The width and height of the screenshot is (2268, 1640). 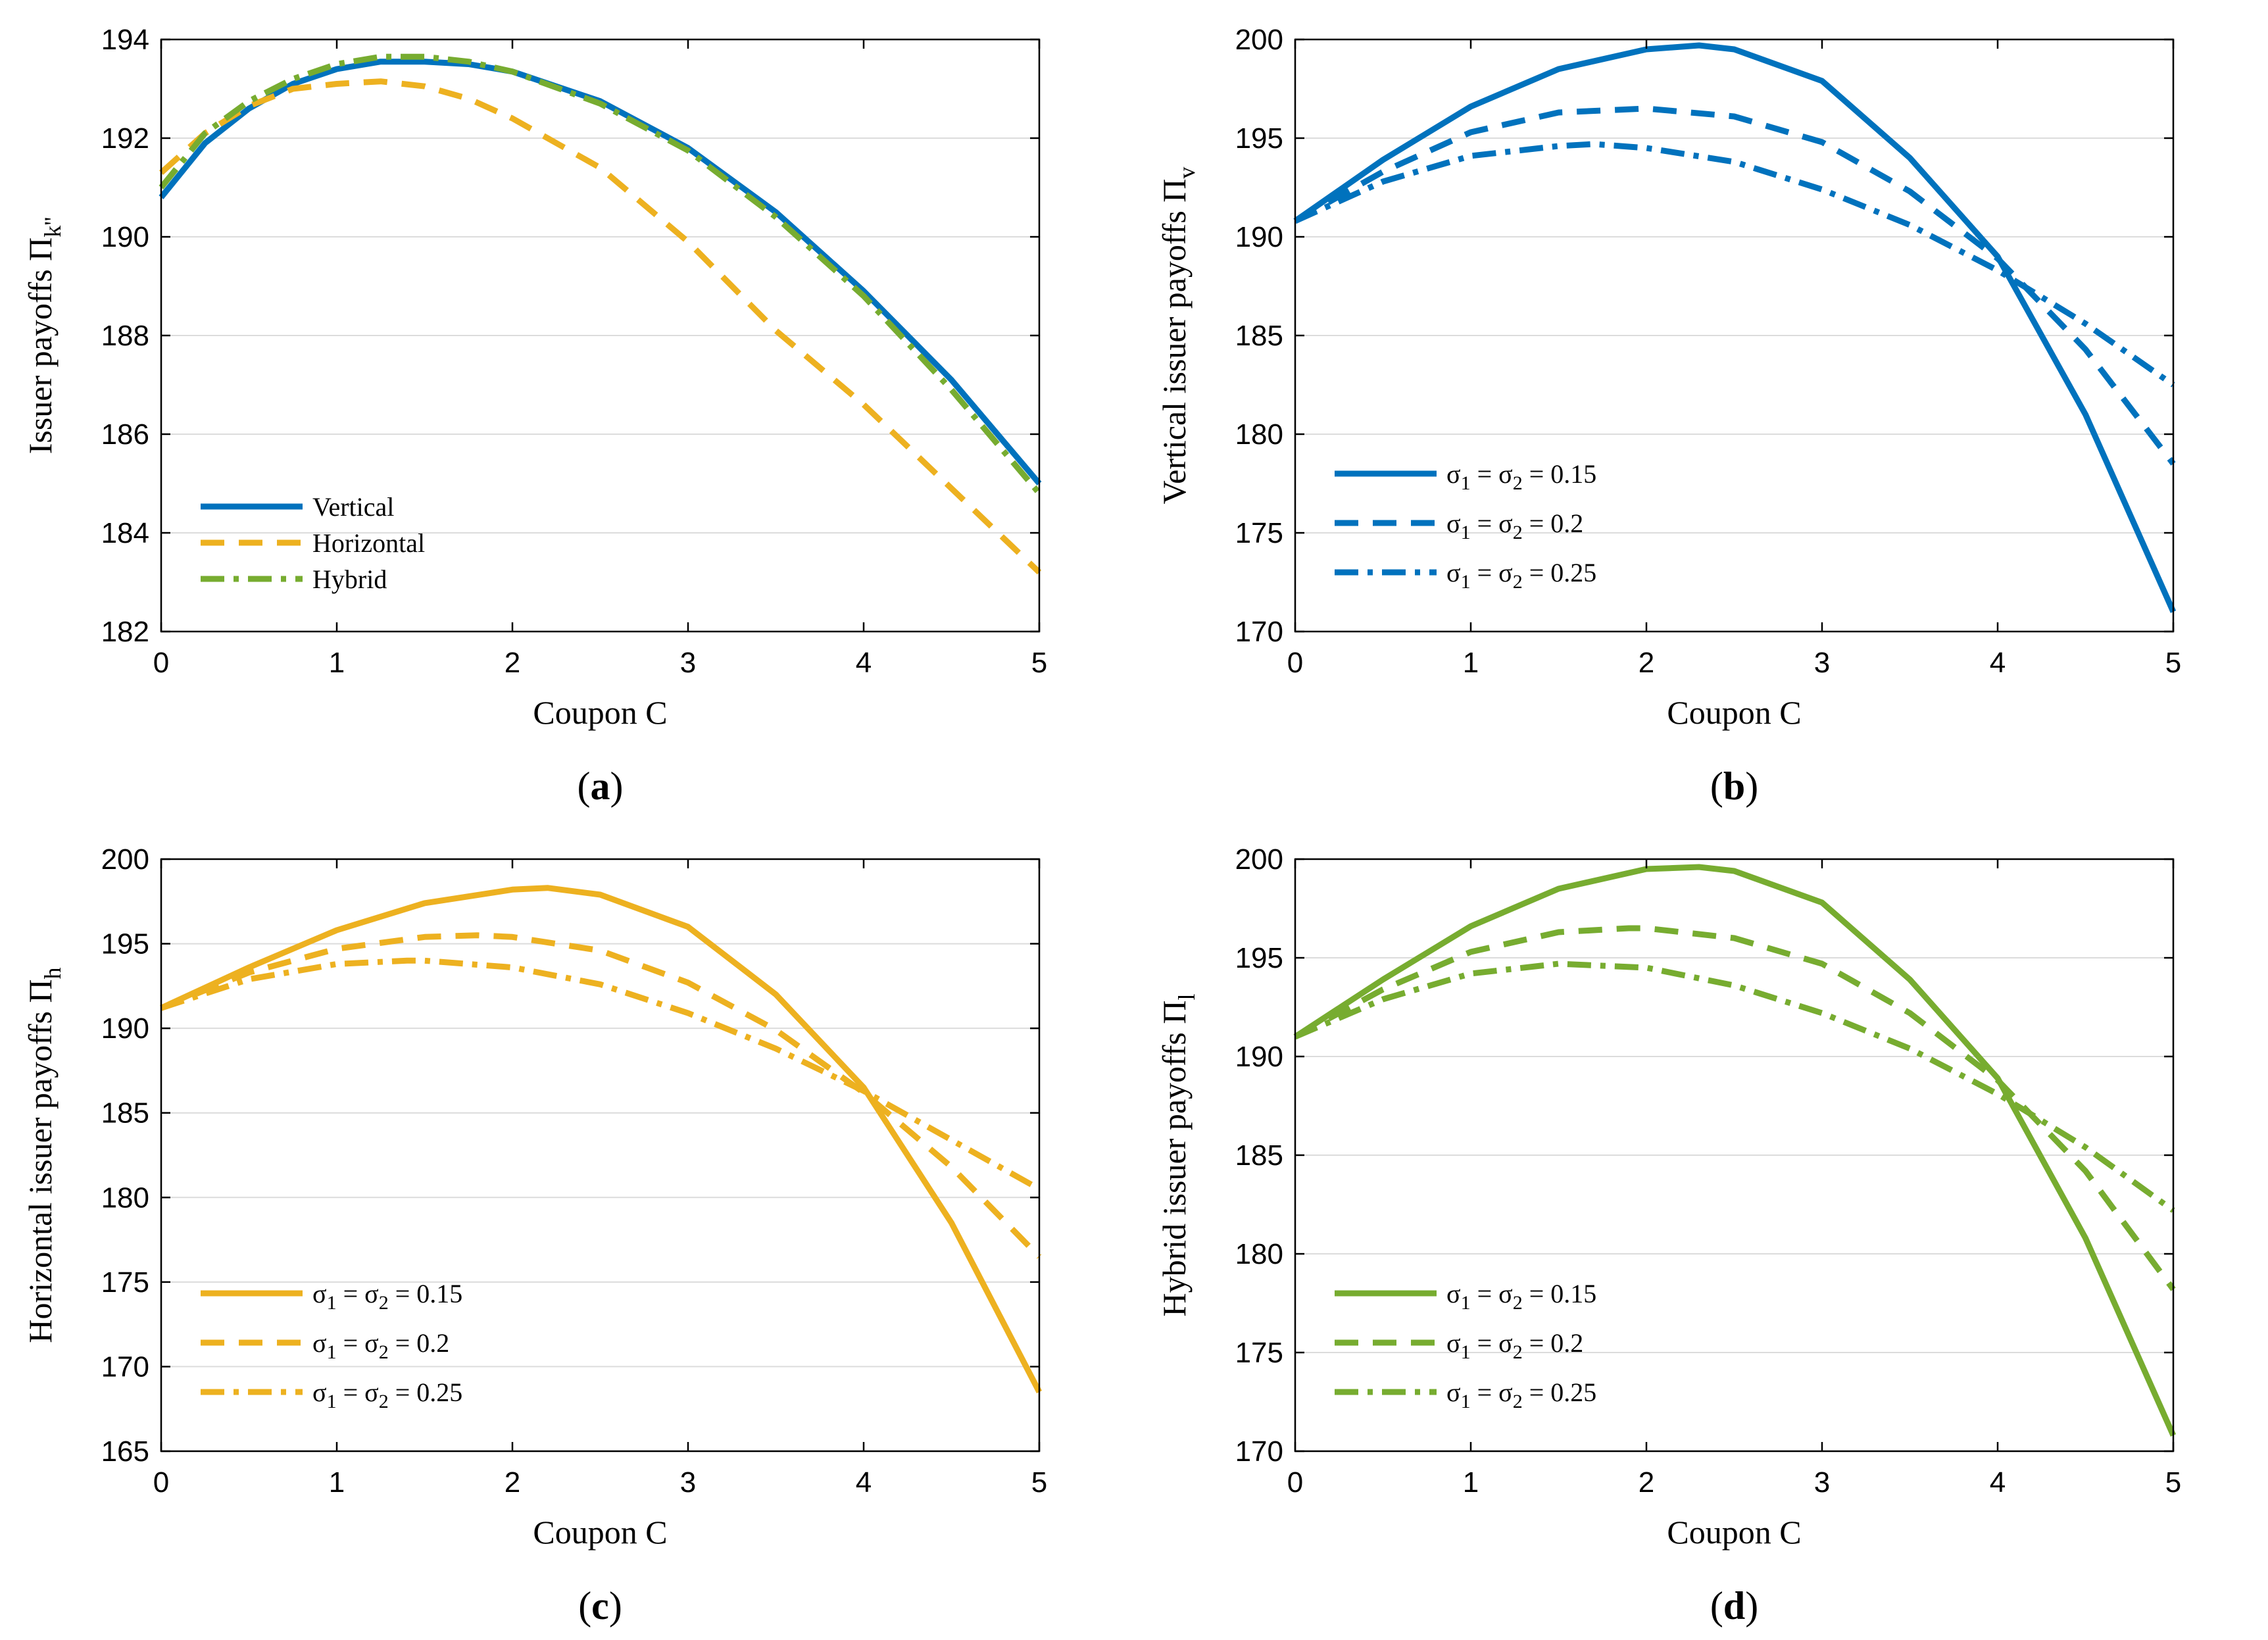 What do you see at coordinates (44, 336) in the screenshot?
I see `y-axis-label: Issuer payoffs Πk''` at bounding box center [44, 336].